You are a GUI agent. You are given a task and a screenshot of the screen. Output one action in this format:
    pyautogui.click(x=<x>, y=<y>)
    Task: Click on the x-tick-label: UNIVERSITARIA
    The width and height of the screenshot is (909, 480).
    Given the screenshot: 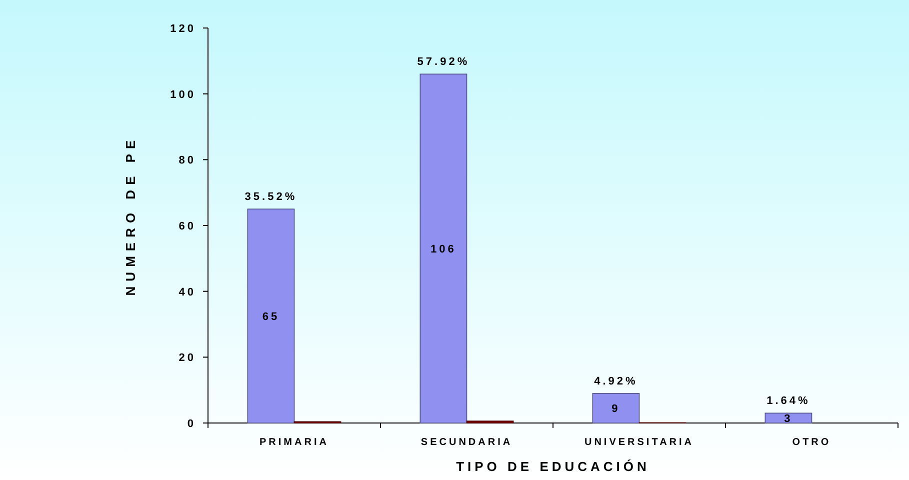 What is the action you would take?
    pyautogui.click(x=639, y=442)
    